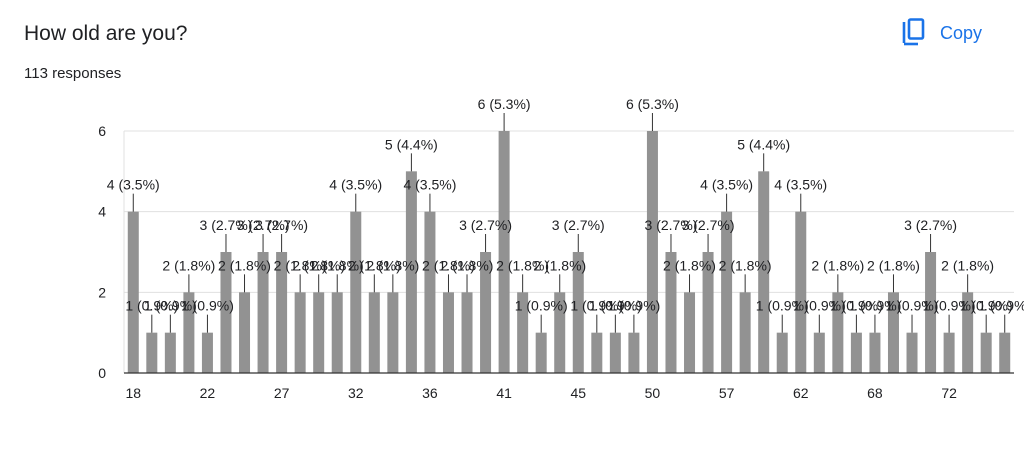 The height and width of the screenshot is (466, 1024). Describe the element at coordinates (73, 73) in the screenshot. I see `response-count: 113 responses` at that location.